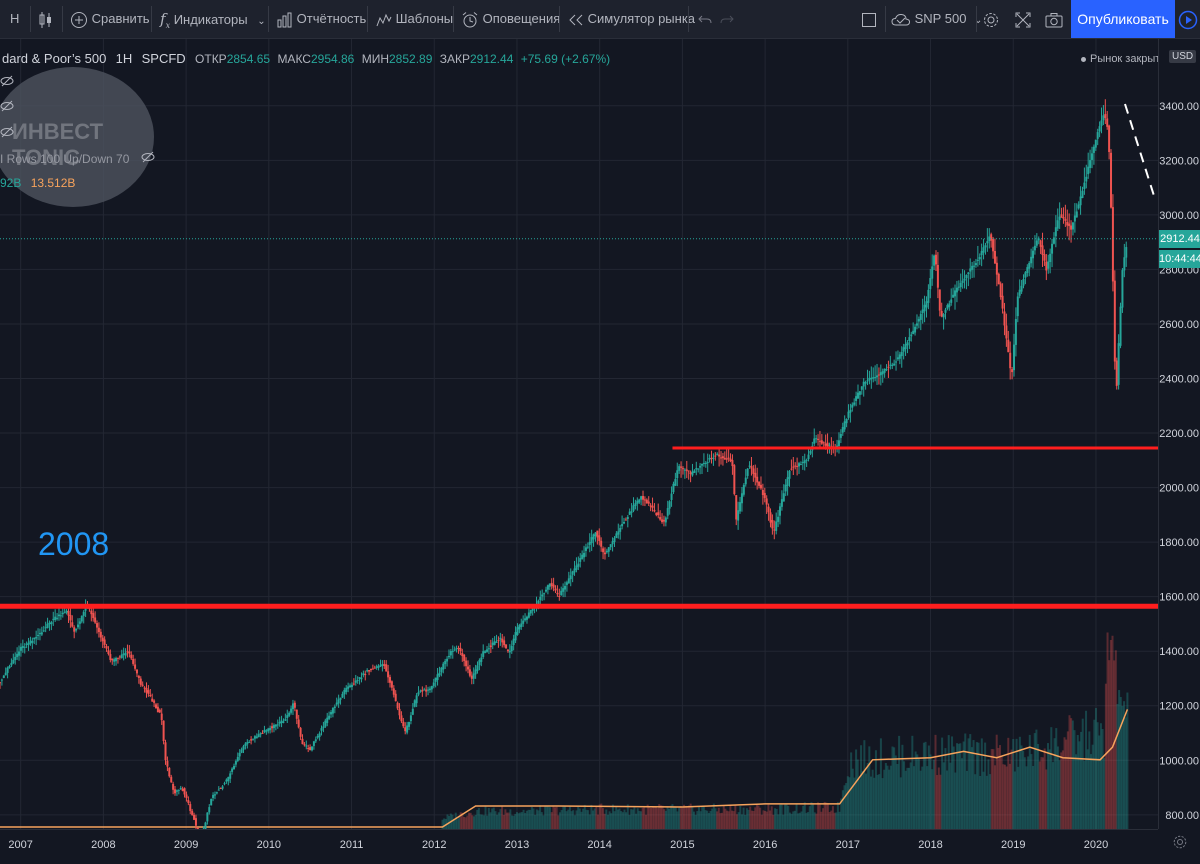  I want to click on trend-drawing, so click(1140, 151).